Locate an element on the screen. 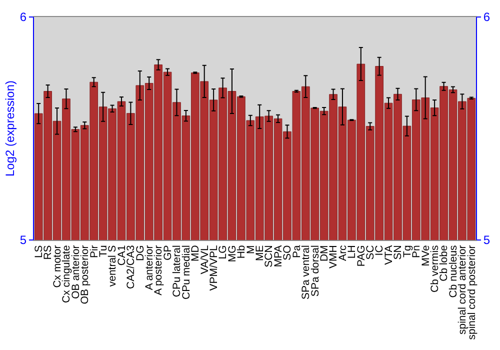 The image size is (500, 350). y-axis-title: Log2 (expression) is located at coordinates (10, 128).